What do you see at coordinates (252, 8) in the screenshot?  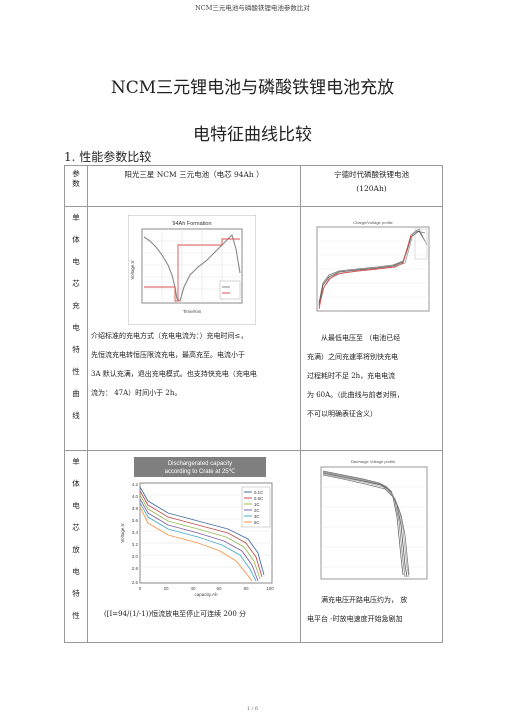 I see `page-header: NCM三元电池与磷酸铁锂电池参数比对` at bounding box center [252, 8].